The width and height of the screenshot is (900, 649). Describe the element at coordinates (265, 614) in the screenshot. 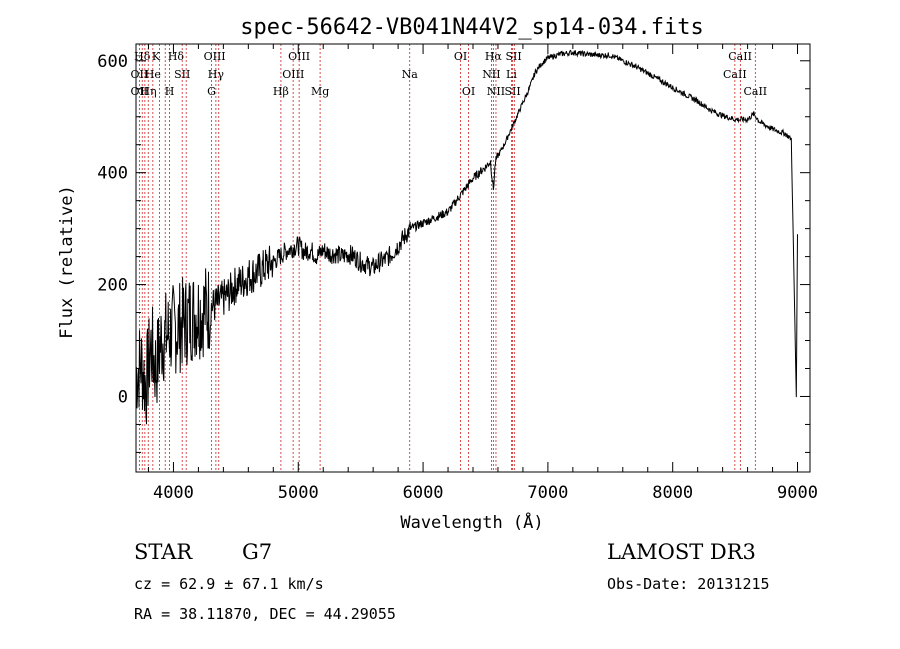

I see `coordinates: RA = 38.11870, DEC = 44.29055` at that location.